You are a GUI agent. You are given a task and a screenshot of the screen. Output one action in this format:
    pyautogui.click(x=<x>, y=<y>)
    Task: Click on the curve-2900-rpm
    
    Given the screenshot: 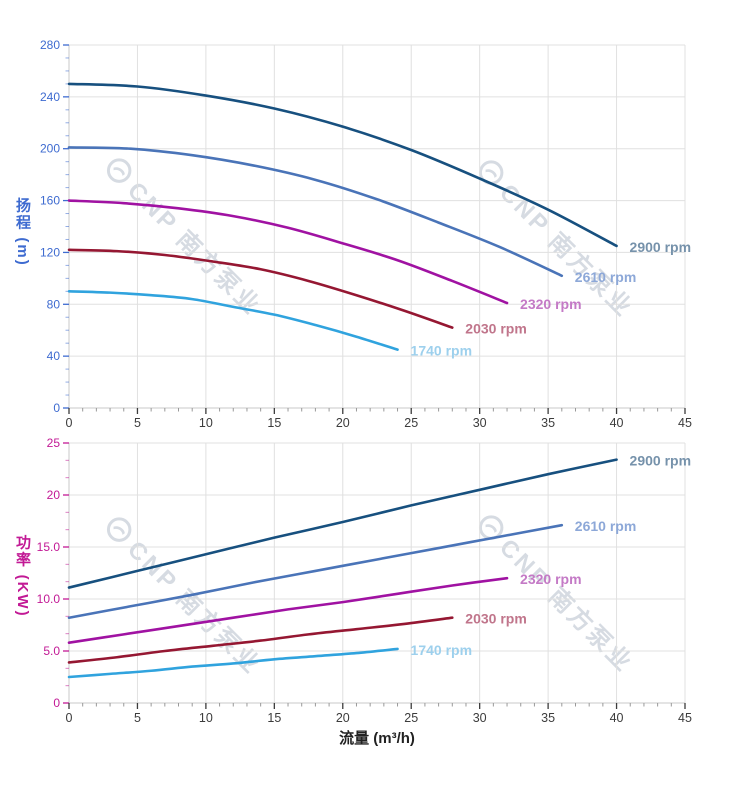 What is the action you would take?
    pyautogui.click(x=342, y=523)
    